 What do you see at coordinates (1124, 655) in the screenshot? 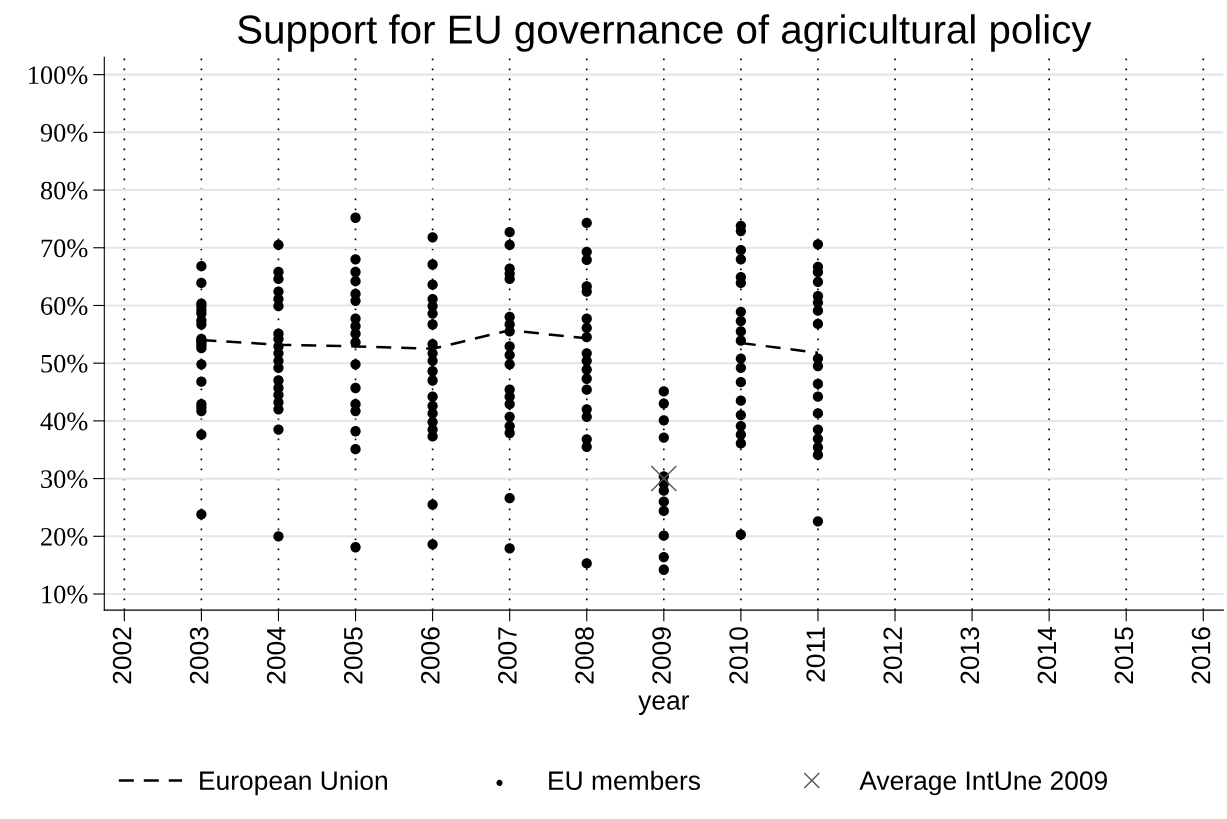
I see `x-tick-label: 2015` at bounding box center [1124, 655].